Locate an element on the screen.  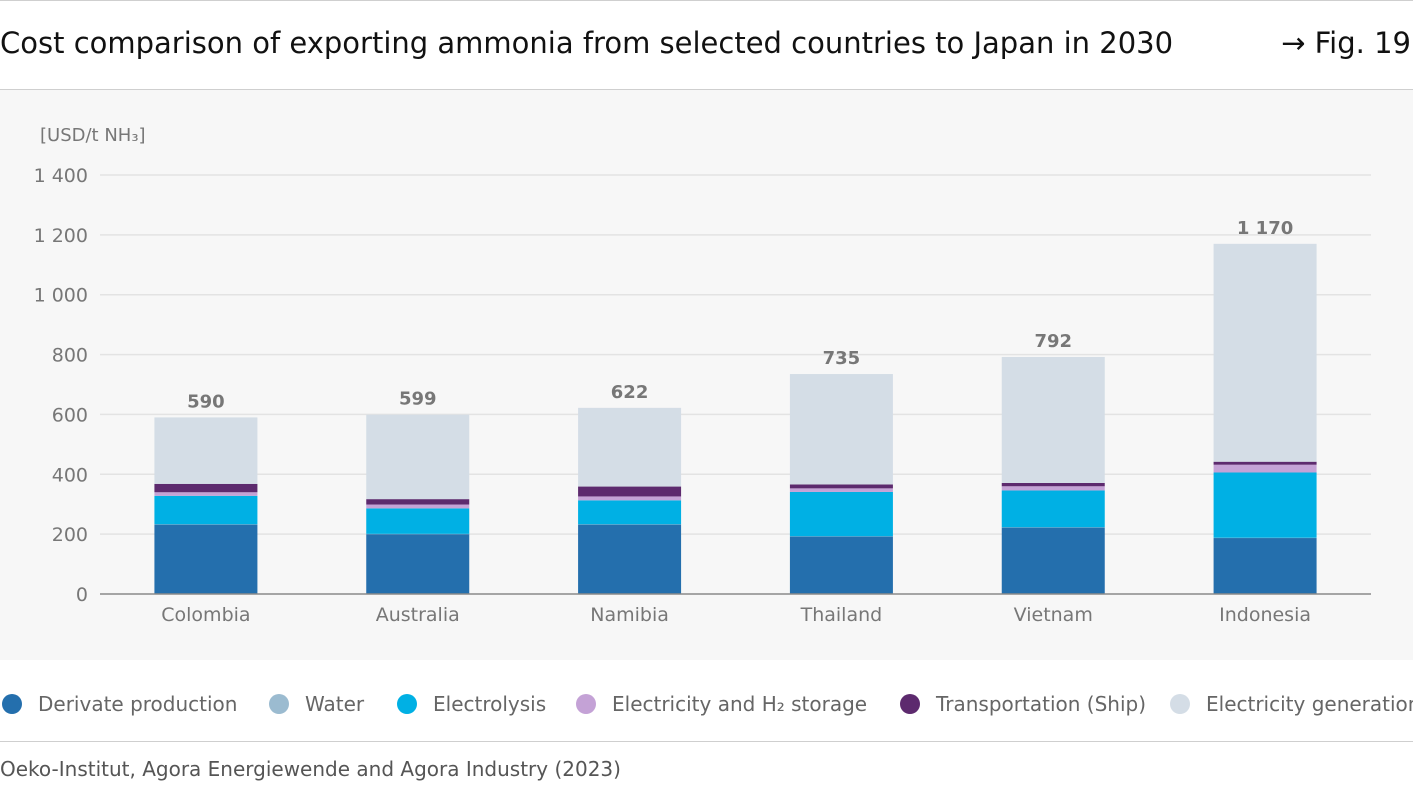
legend-item: Derivate production is located at coordinates (119, 704).